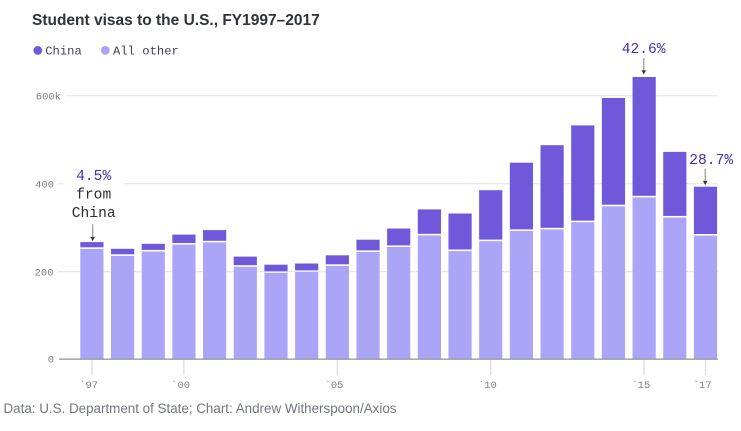 This screenshot has width=741, height=431. What do you see at coordinates (93, 177) in the screenshot?
I see `svg-text: 4.5%` at bounding box center [93, 177].